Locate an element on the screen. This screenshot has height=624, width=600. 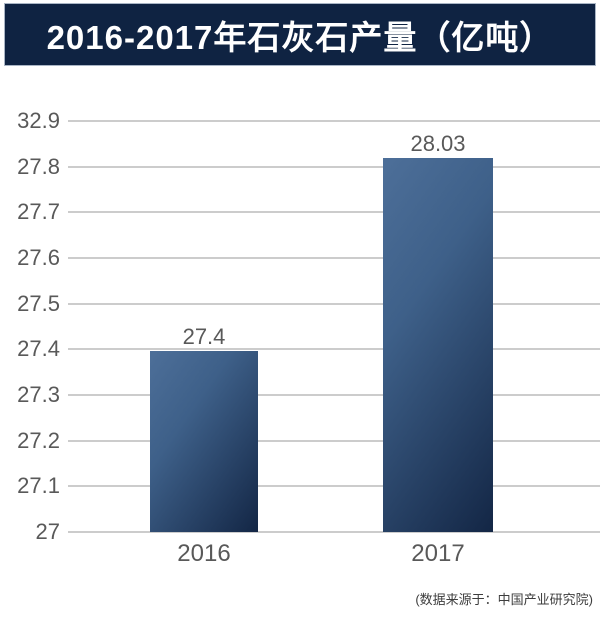
bar-value-label: 27.4 is located at coordinates (204, 336).